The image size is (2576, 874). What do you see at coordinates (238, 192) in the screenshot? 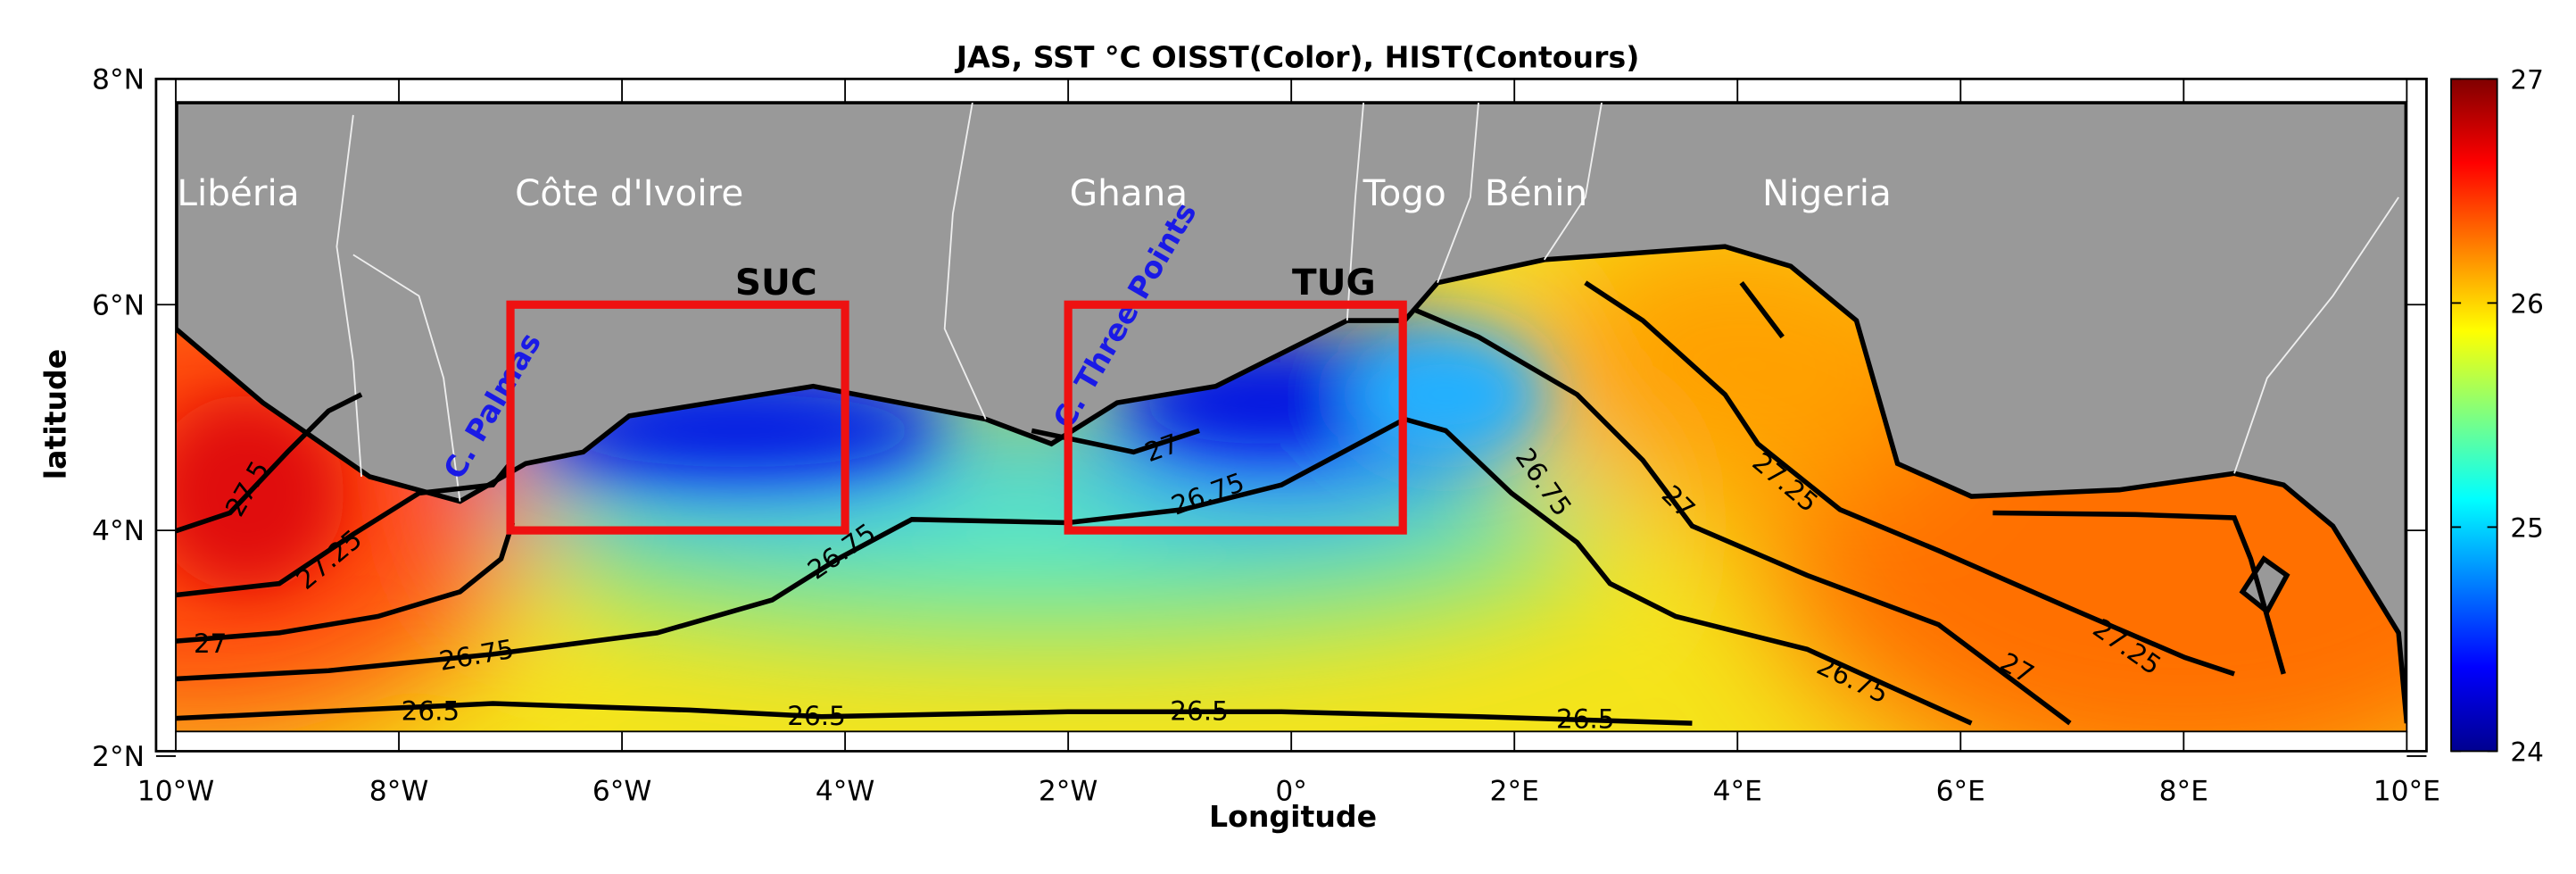
I see `country-label: Libéria` at bounding box center [238, 192].